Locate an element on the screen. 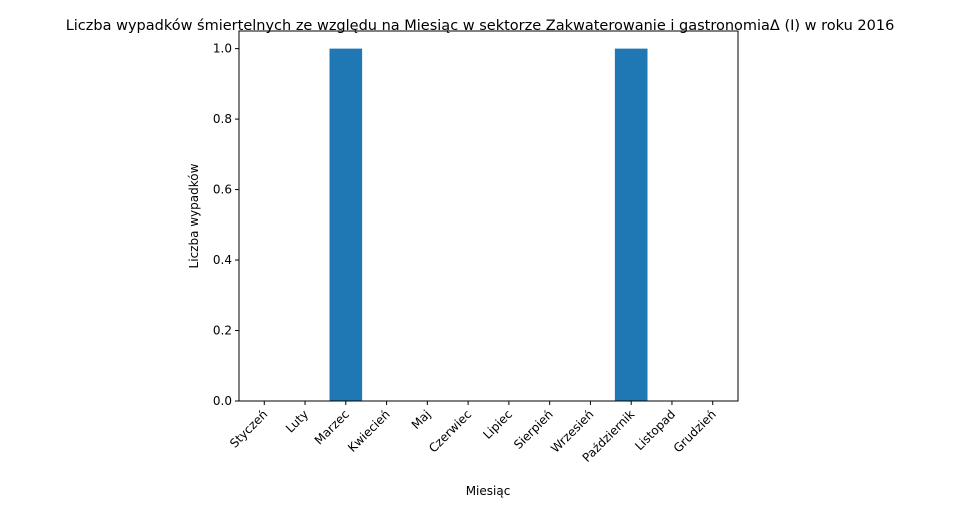 The width and height of the screenshot is (975, 506). x-tick-label: Czerwiec is located at coordinates (450, 431).